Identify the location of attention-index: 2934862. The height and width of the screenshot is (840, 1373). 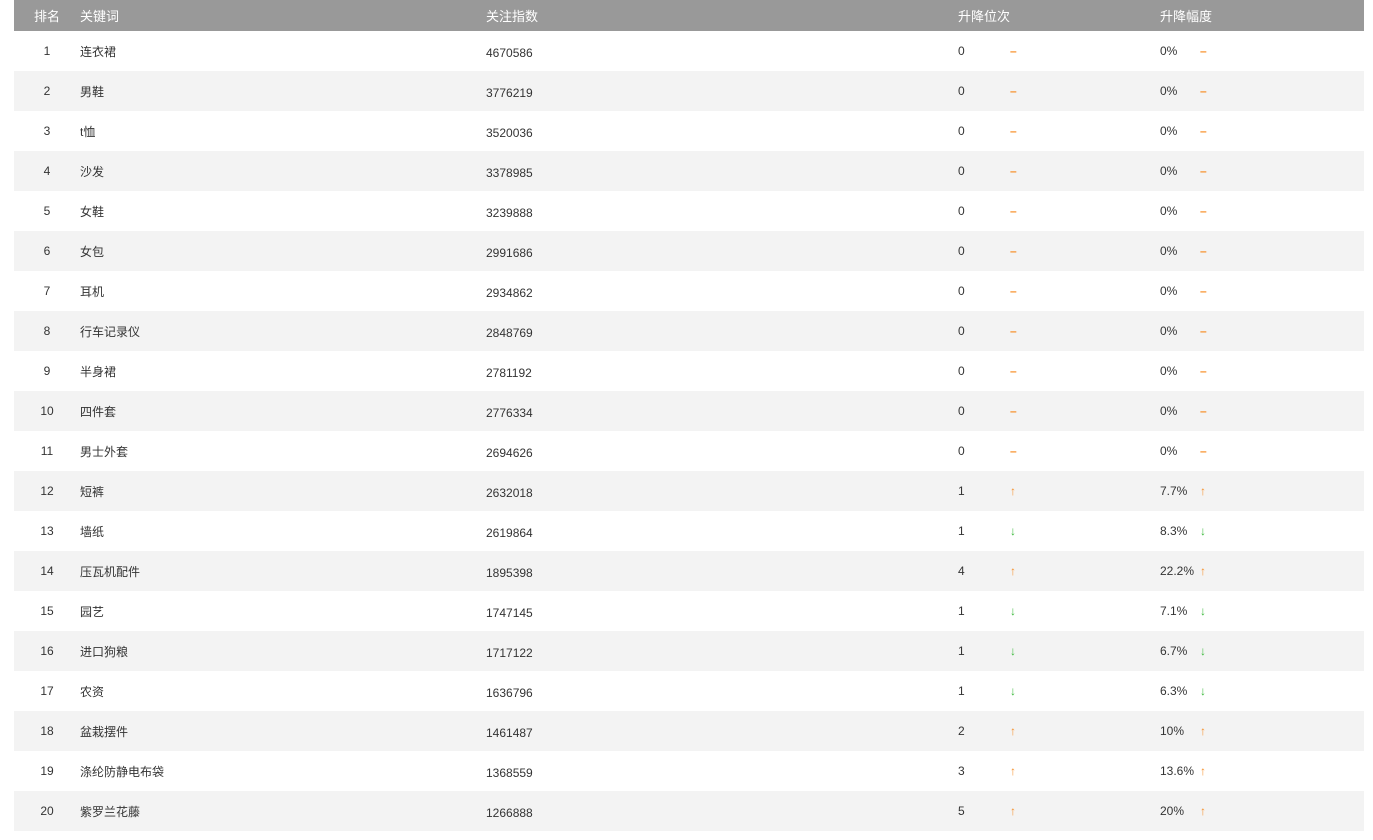
(509, 293).